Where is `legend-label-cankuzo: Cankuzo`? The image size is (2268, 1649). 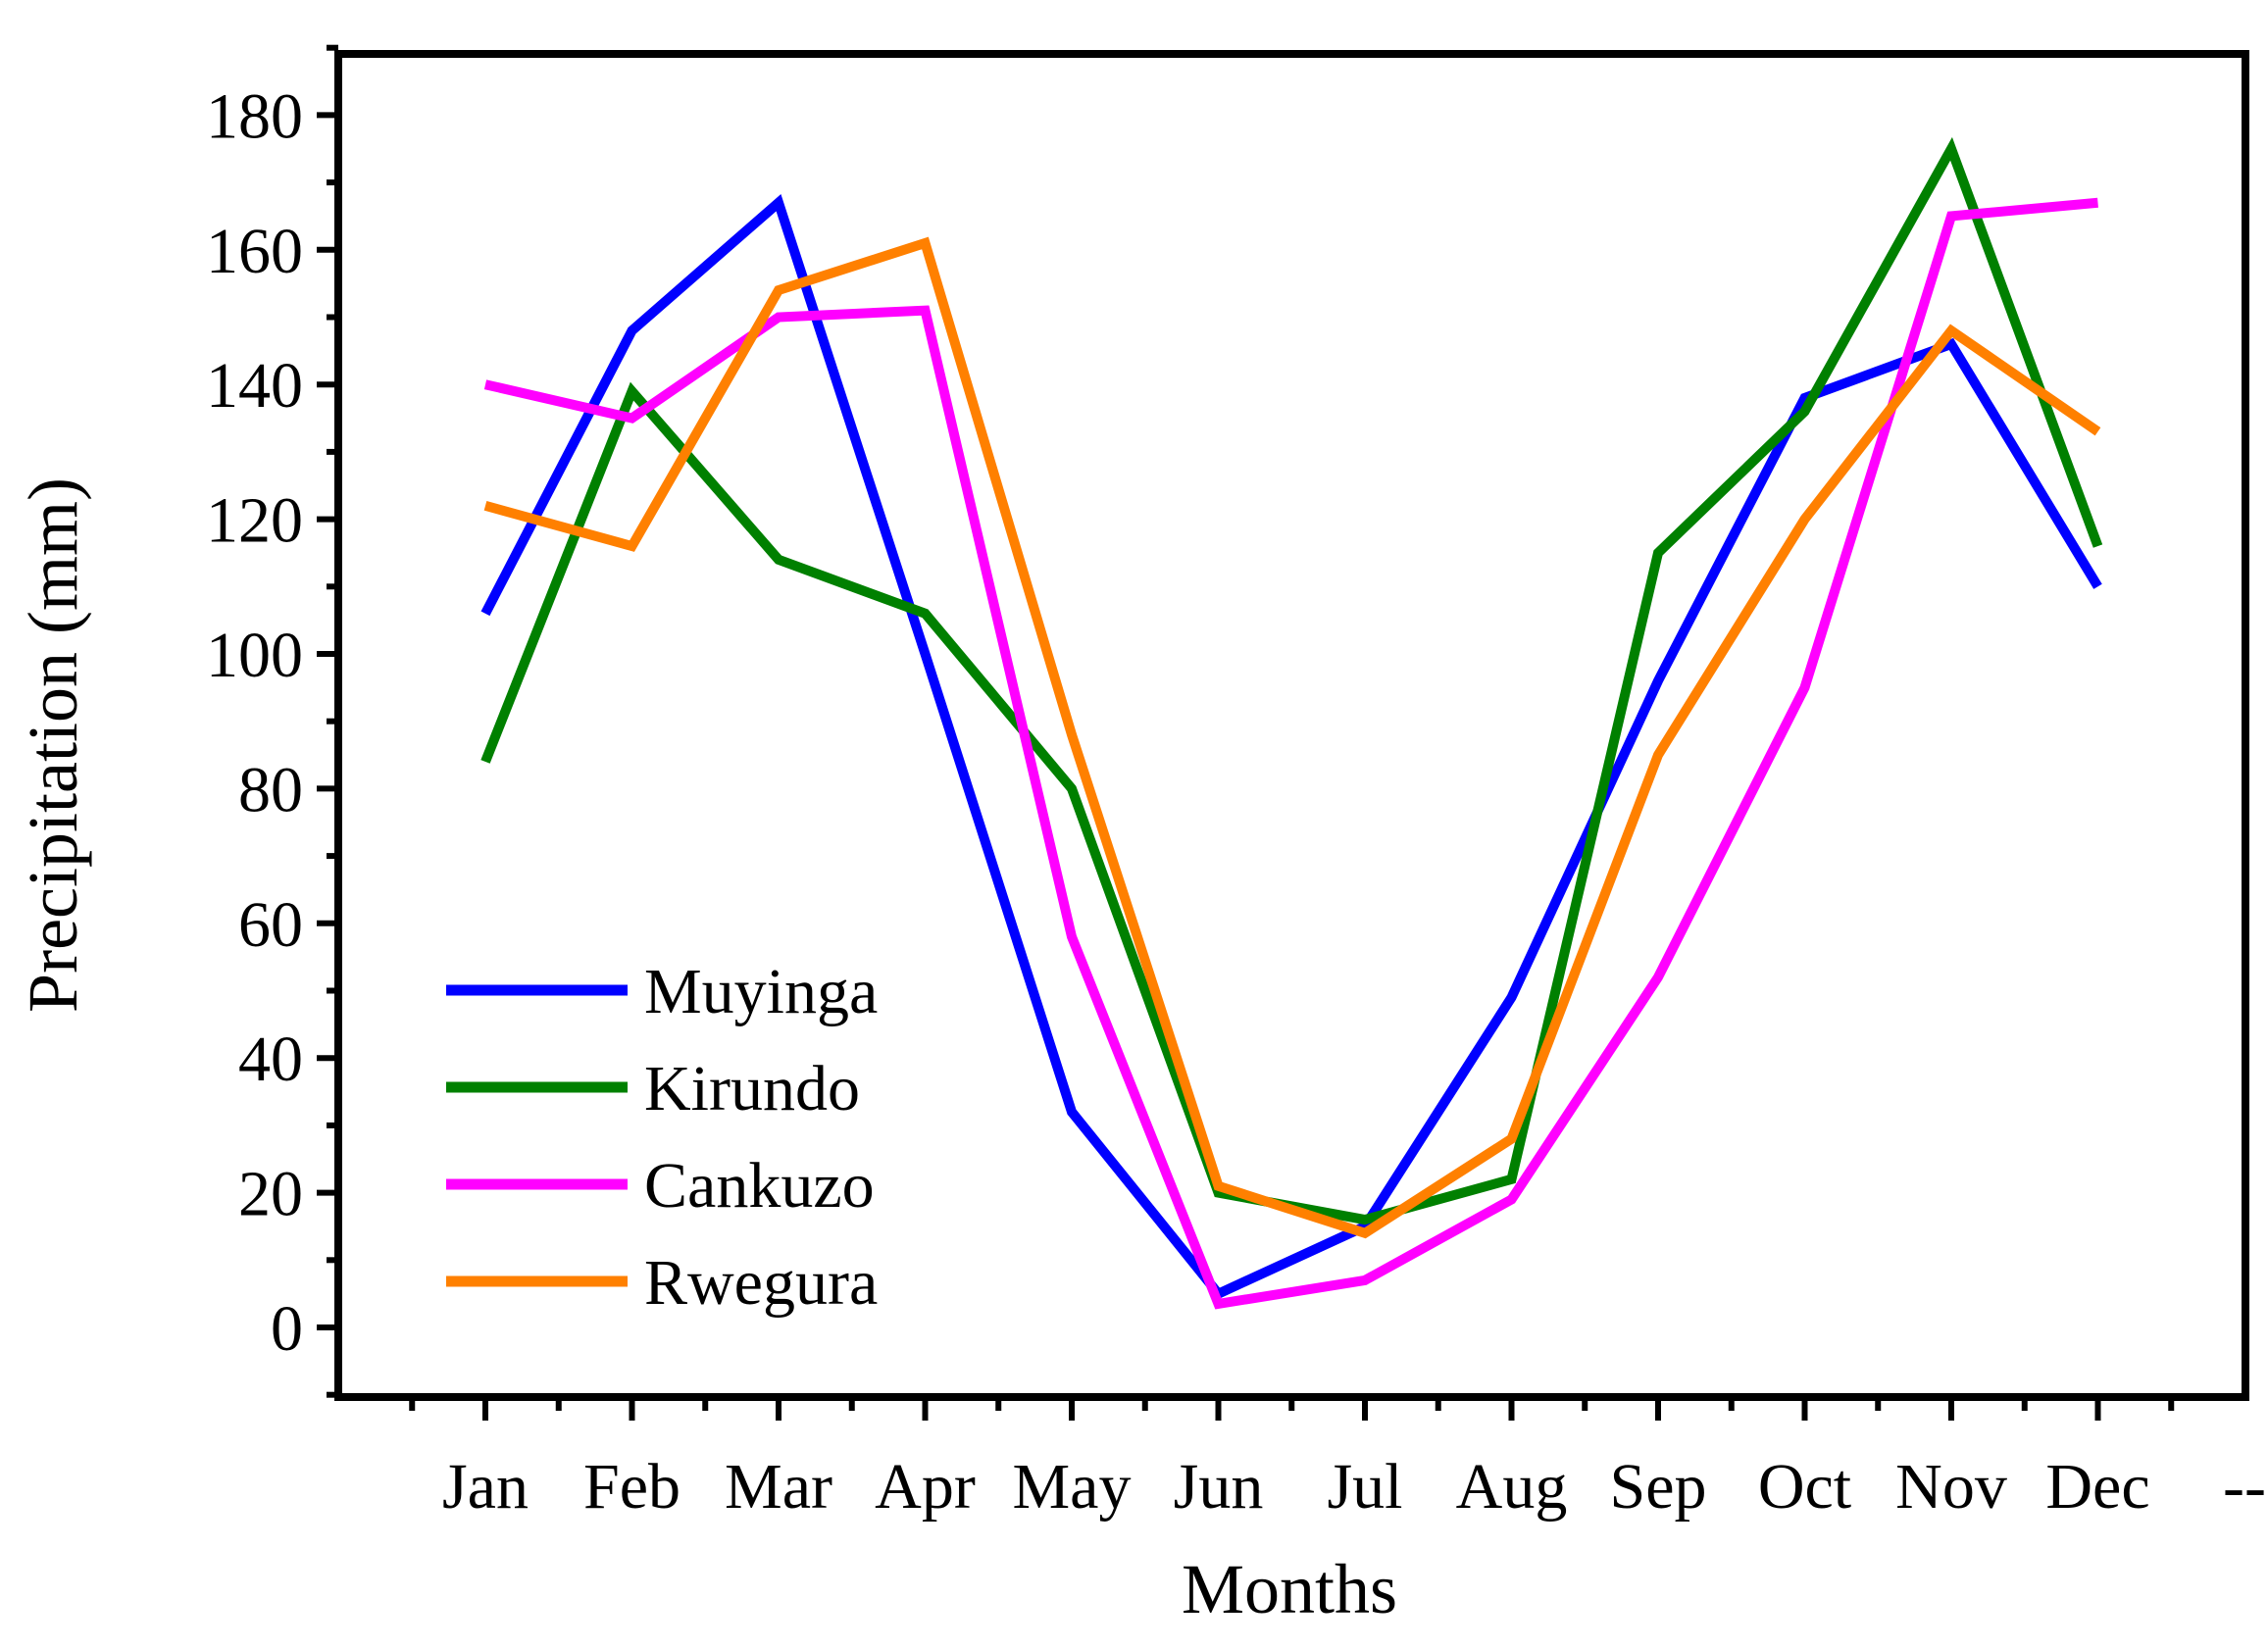 legend-label-cankuzo: Cankuzo is located at coordinates (759, 1186).